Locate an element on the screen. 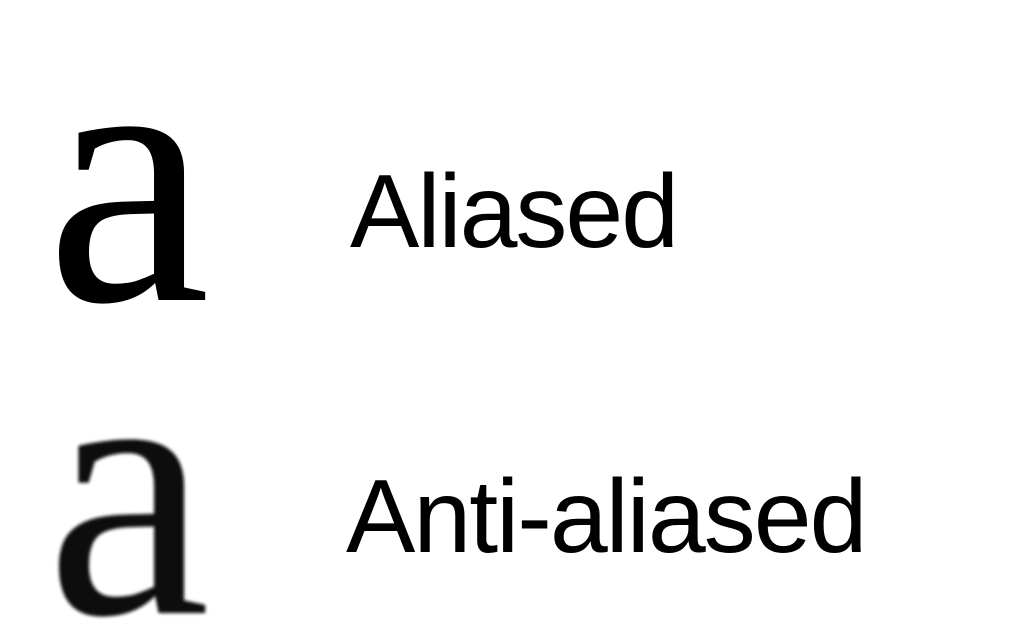 Image resolution: width=1024 pixels, height=642 pixels. antialiased-letter-a-text: a is located at coordinates (131, 481).